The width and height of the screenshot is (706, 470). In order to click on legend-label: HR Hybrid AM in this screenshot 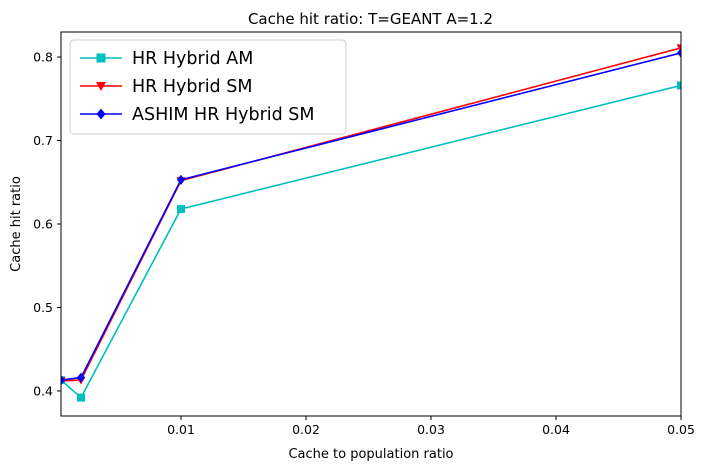, I will do `click(192, 59)`.